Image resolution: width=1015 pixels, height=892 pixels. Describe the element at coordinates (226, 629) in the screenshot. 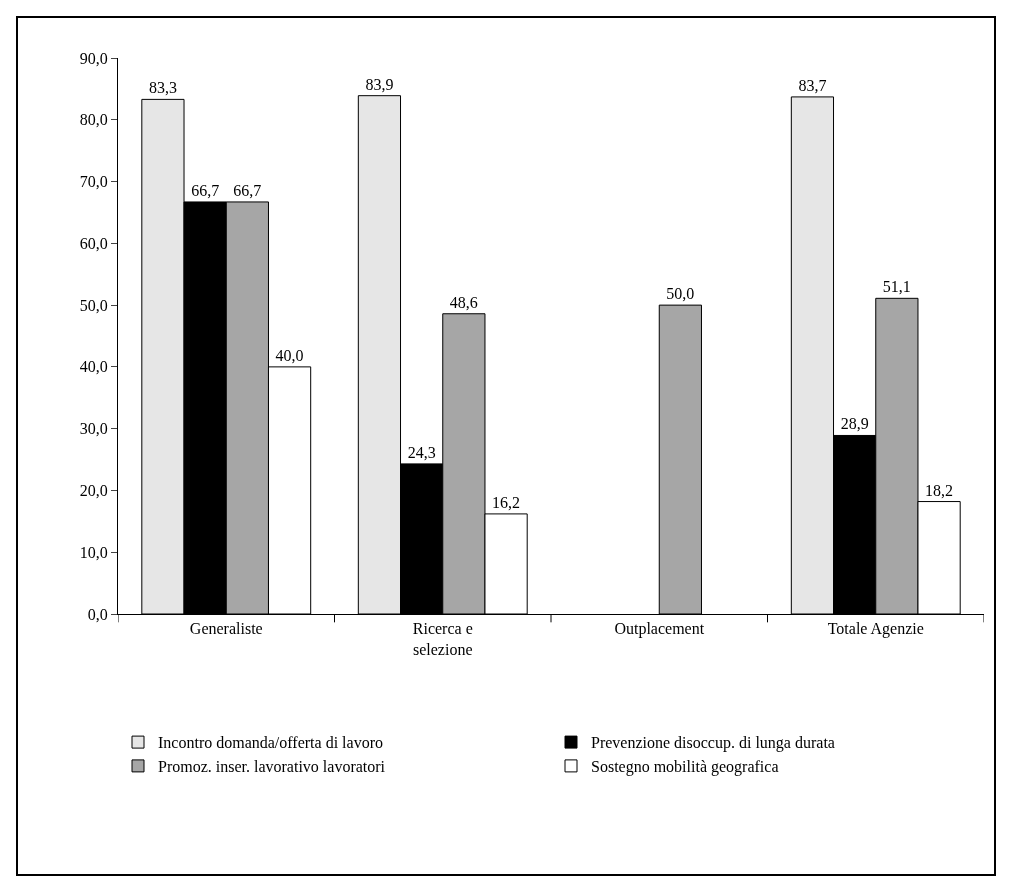

I see `x-tick-label: Generaliste` at that location.